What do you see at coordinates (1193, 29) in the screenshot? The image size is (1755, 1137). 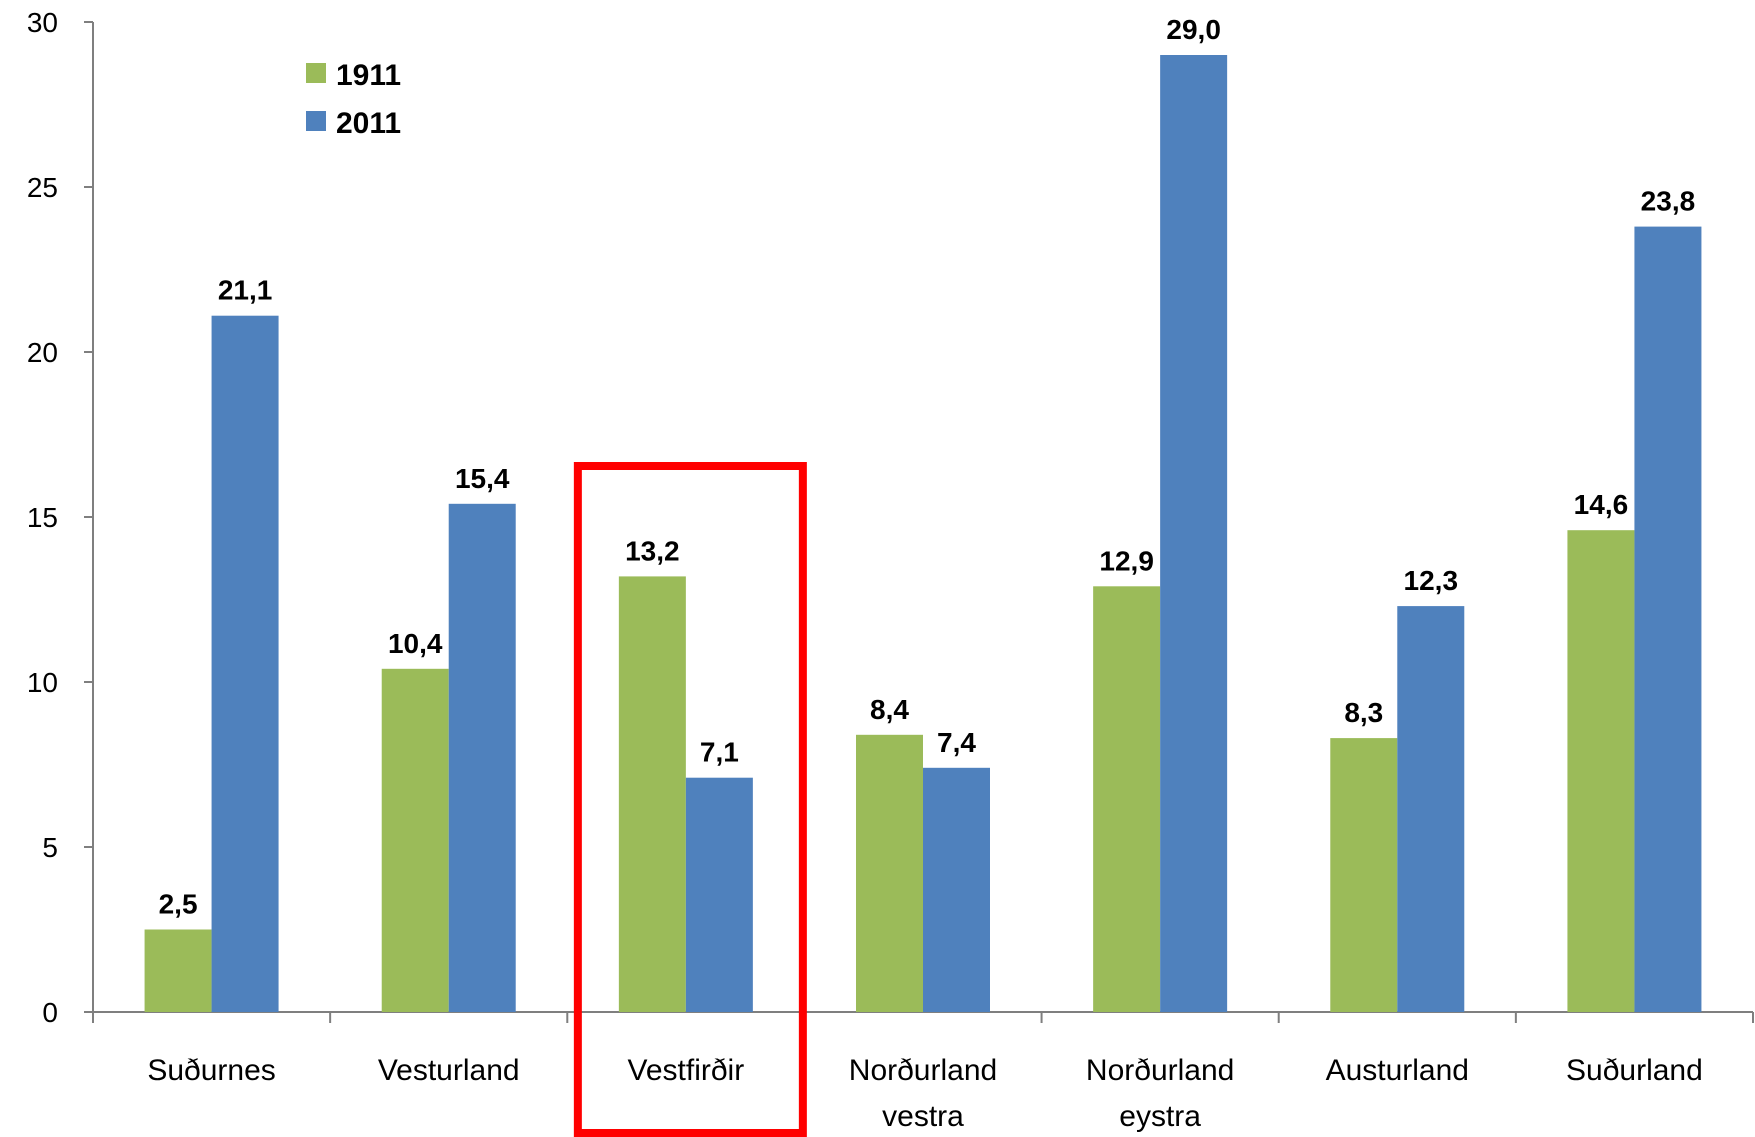 I see `data-label-2011: 29,0` at bounding box center [1193, 29].